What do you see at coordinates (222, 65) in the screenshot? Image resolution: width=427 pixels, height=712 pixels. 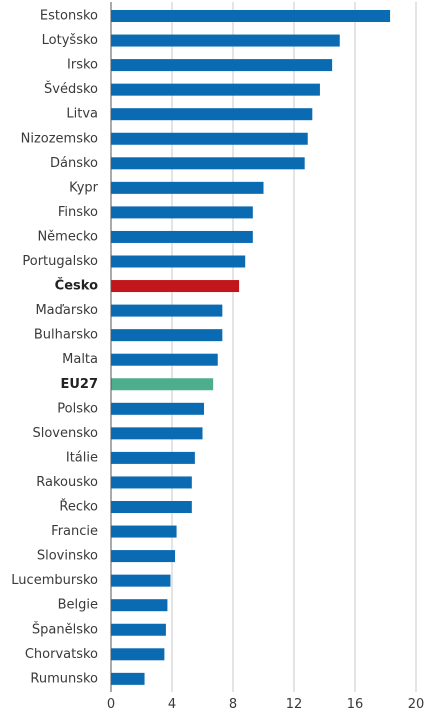 I see `bar-irsko` at bounding box center [222, 65].